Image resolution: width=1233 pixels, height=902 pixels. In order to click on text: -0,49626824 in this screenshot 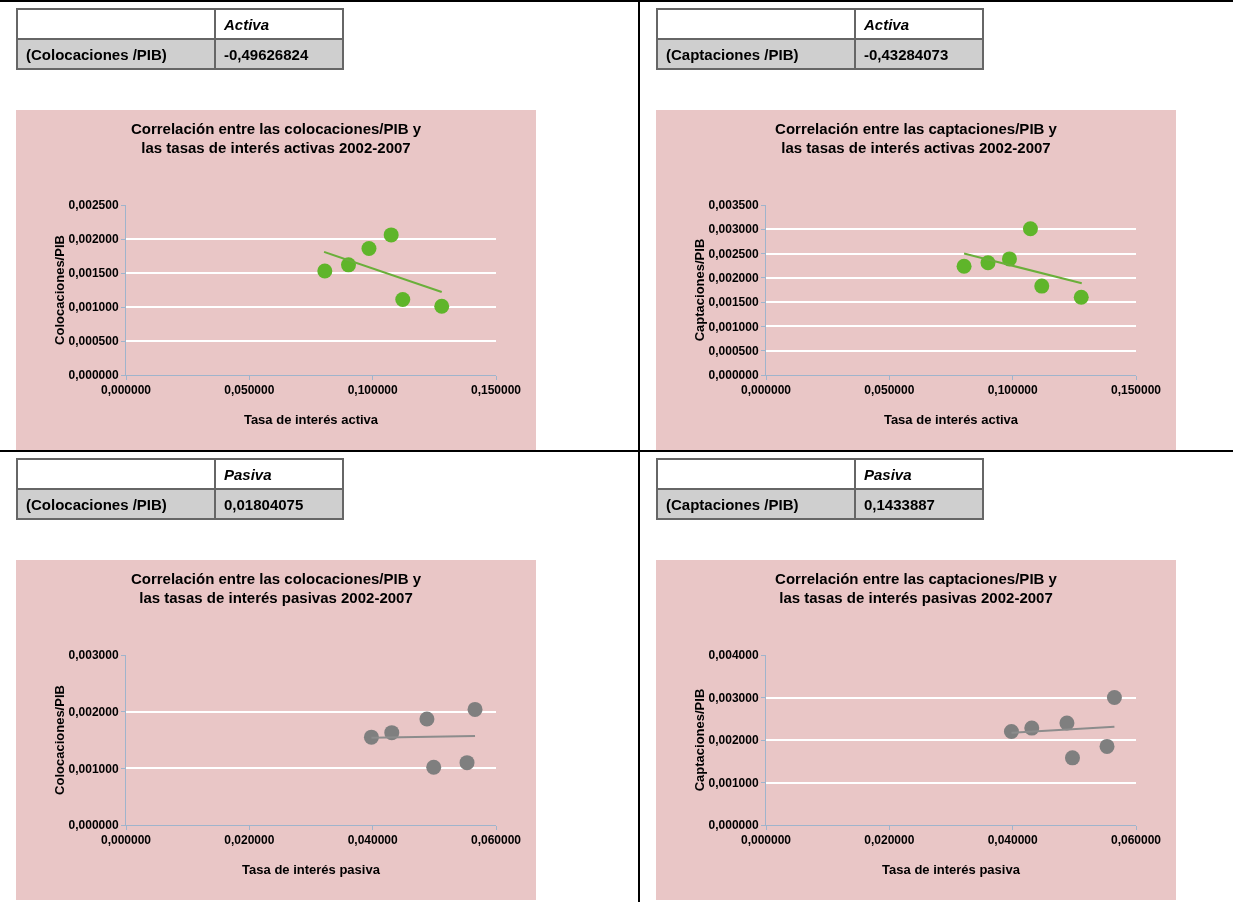, I will do `click(279, 54)`.